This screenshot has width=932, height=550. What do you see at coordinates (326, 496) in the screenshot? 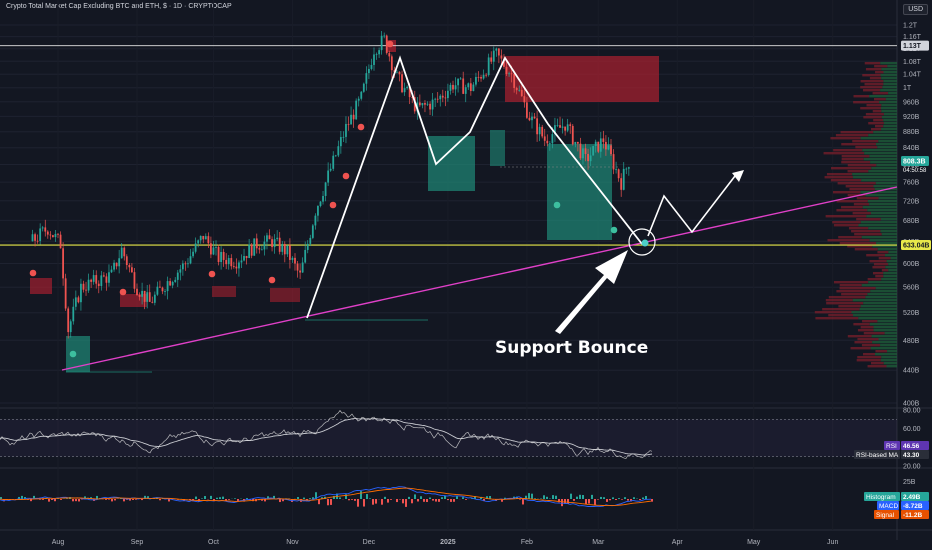
I see `macd-line` at bounding box center [326, 496].